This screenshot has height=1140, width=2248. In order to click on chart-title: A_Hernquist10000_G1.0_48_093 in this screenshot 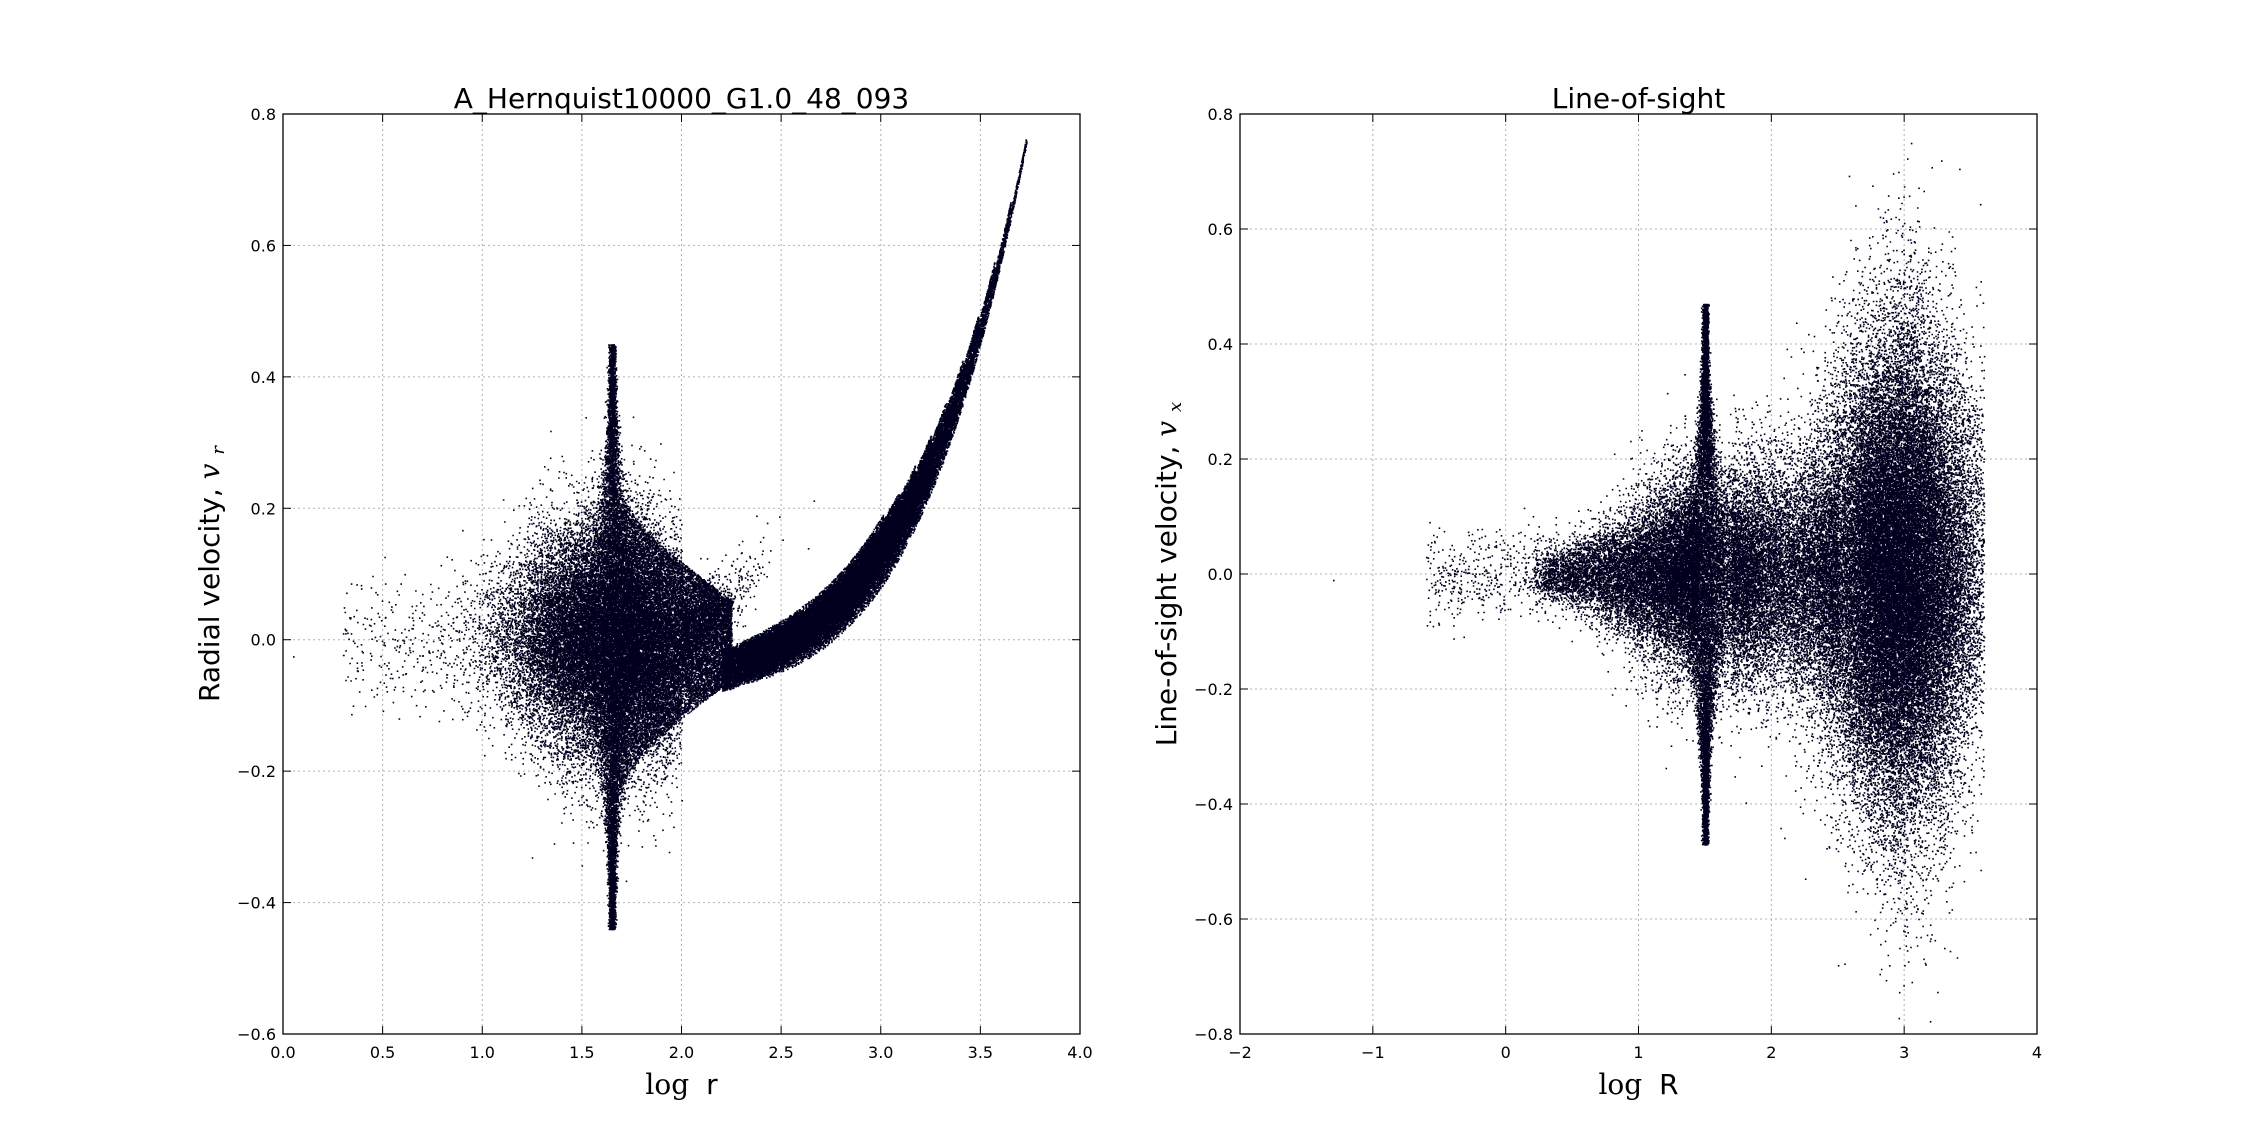, I will do `click(681, 98)`.